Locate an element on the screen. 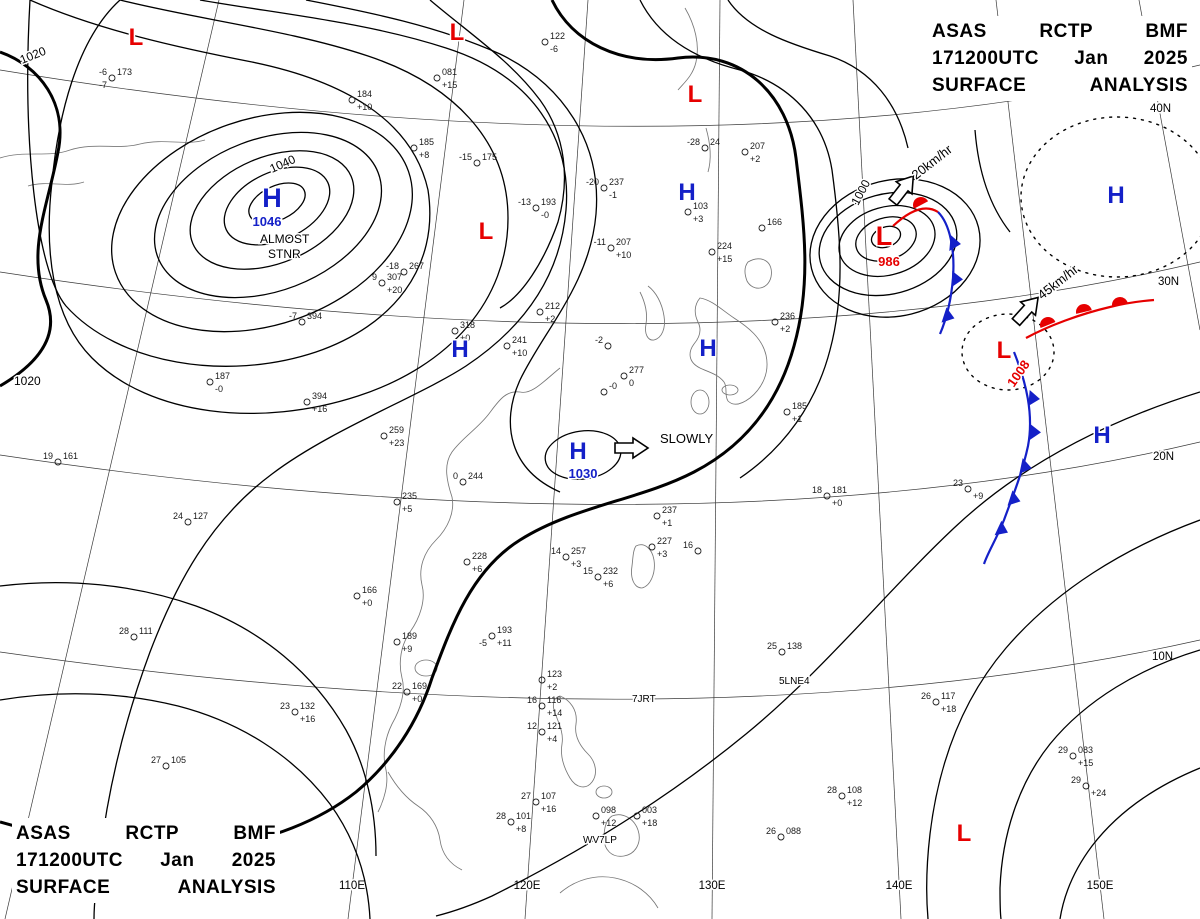 The image size is (1200, 919). longitude-label: 120E is located at coordinates (527, 886).